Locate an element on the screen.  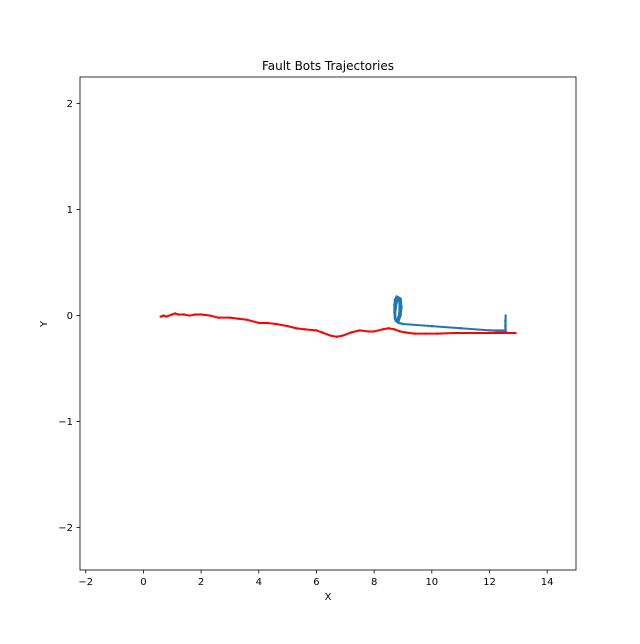
x-tick-label: 0 is located at coordinates (143, 582).